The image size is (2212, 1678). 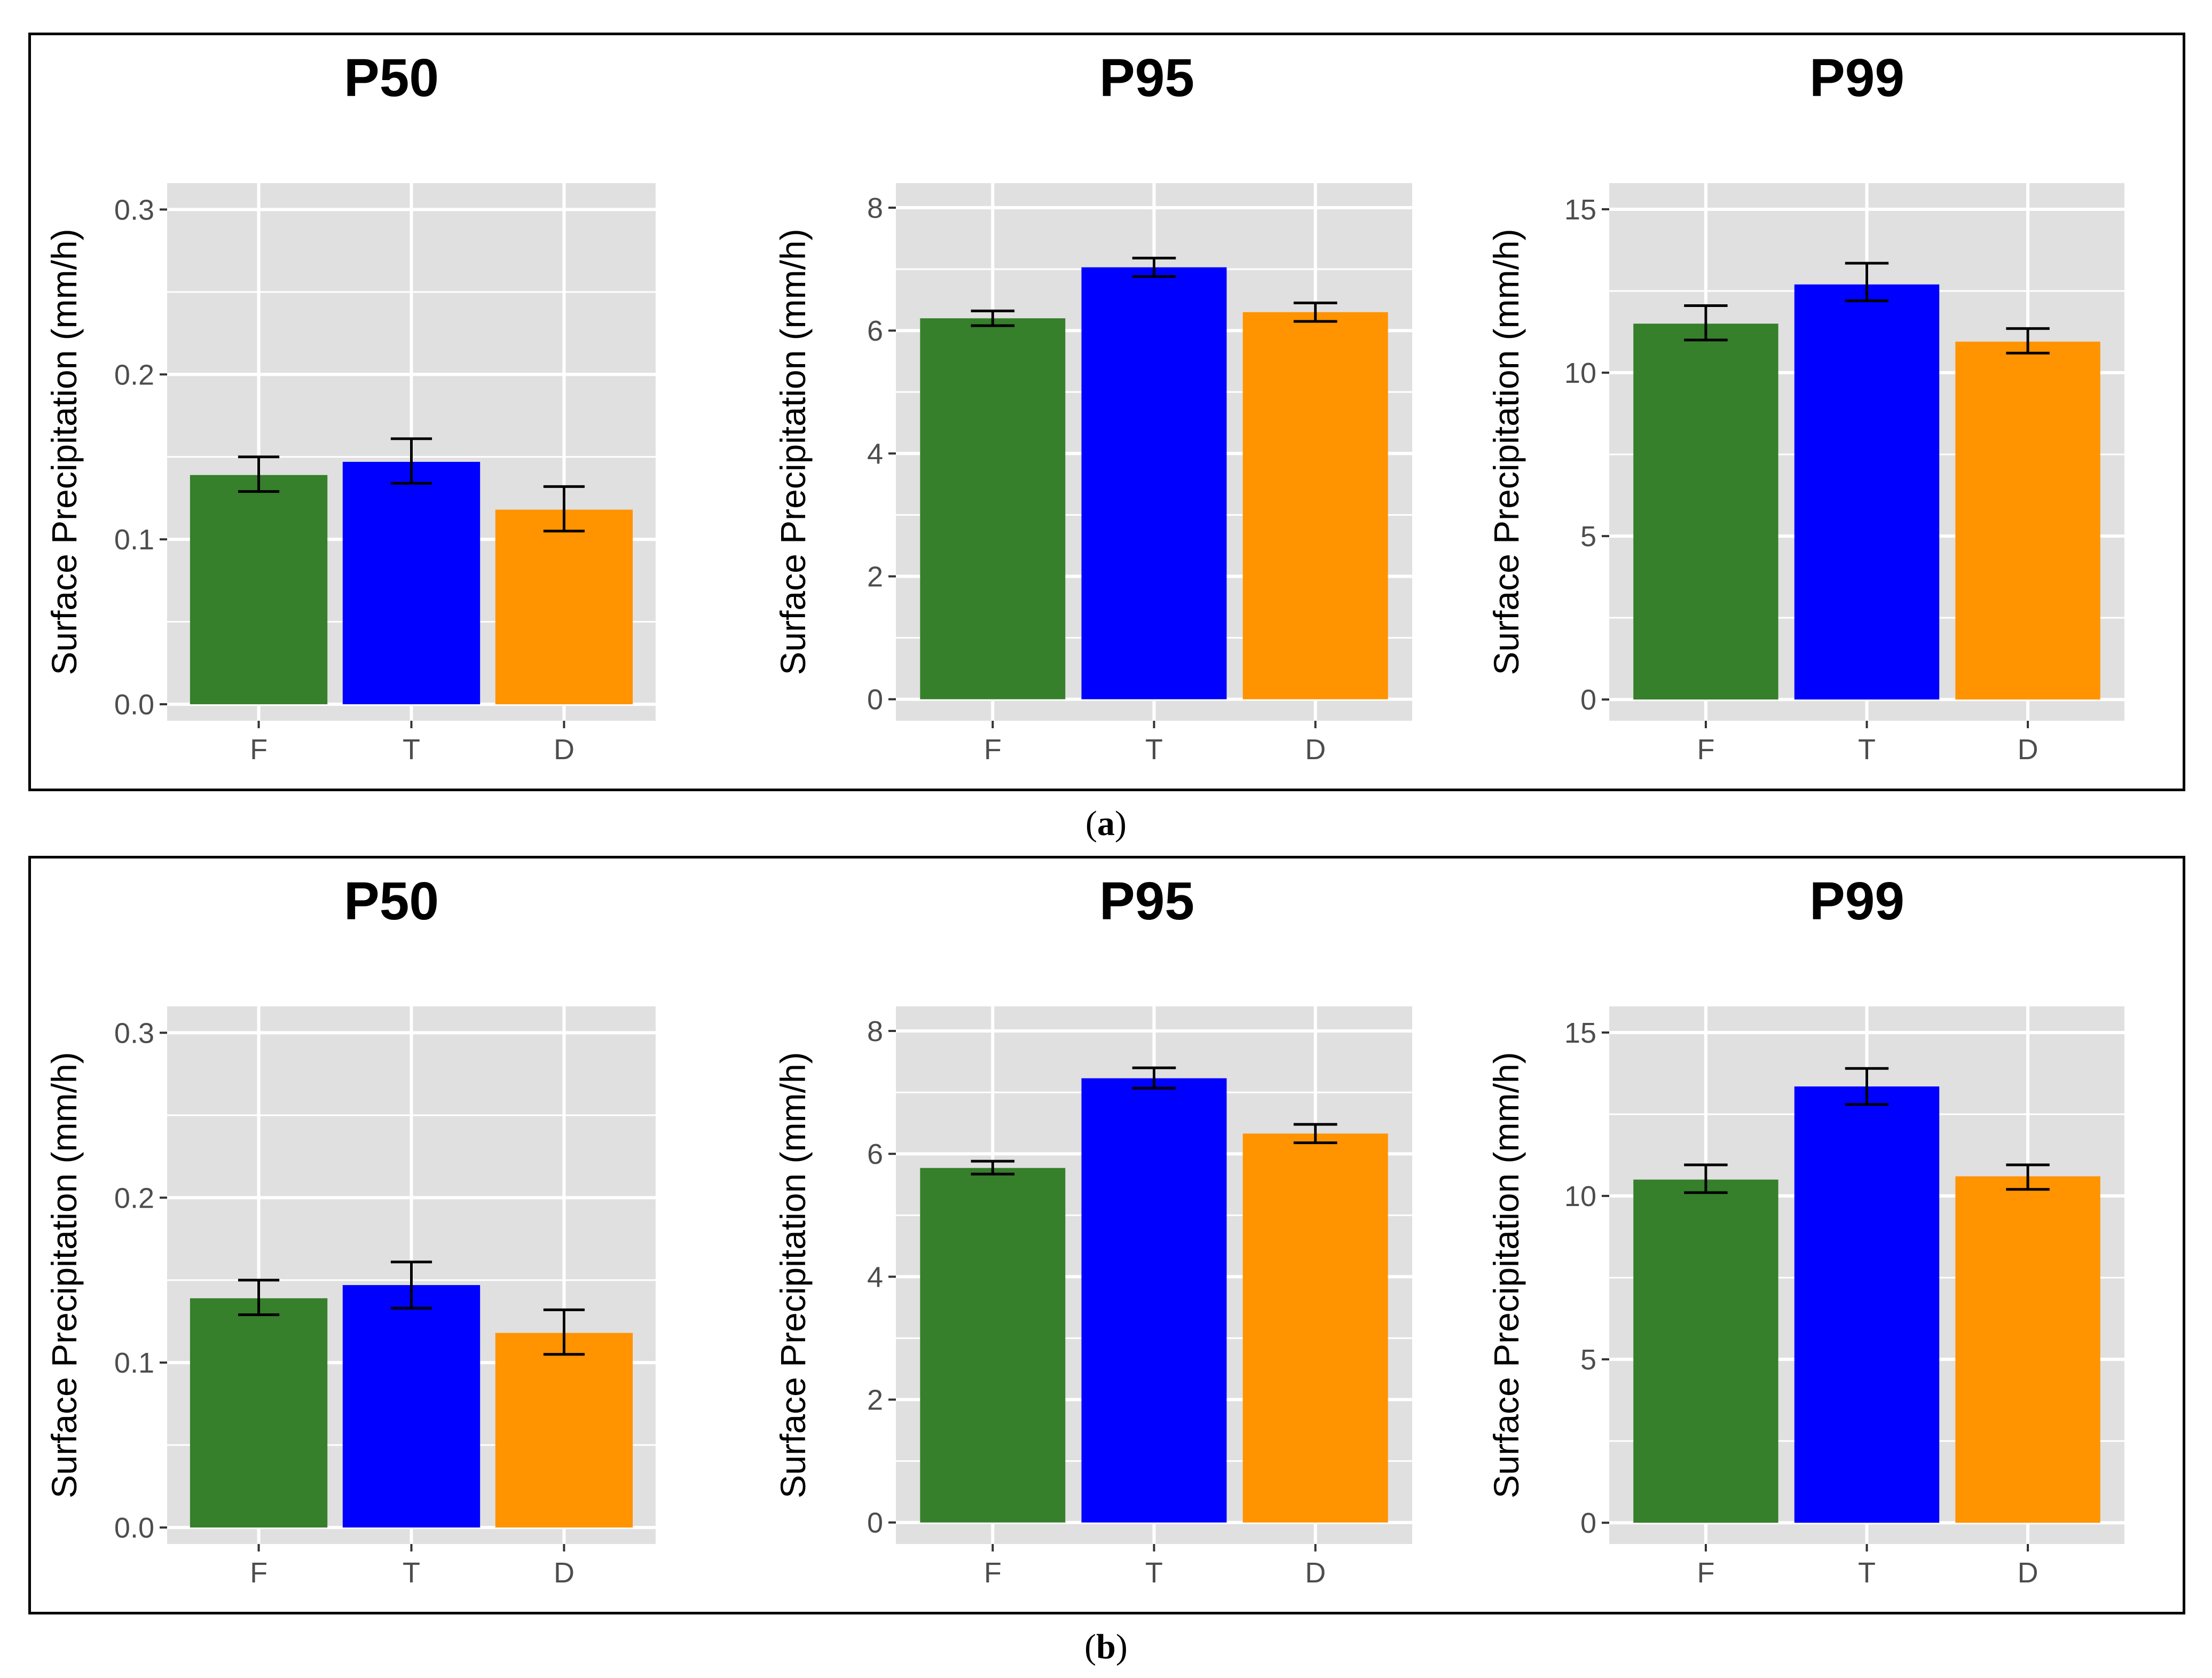 What do you see at coordinates (1106, 1646) in the screenshot?
I see `panel-b-caption: (b)` at bounding box center [1106, 1646].